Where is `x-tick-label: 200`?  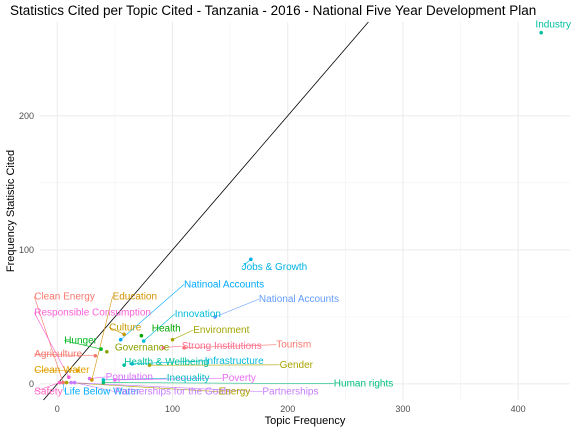 x-tick-label: 200 is located at coordinates (287, 409).